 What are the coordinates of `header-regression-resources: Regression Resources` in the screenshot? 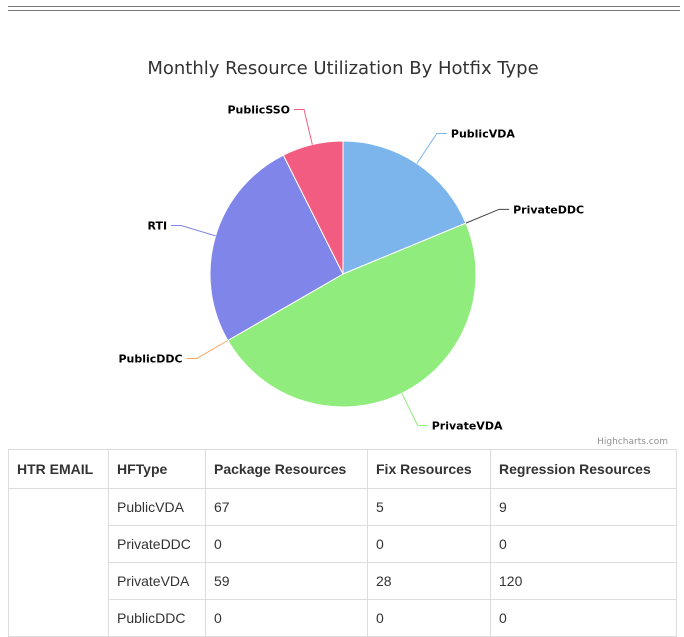 It's located at (583, 469).